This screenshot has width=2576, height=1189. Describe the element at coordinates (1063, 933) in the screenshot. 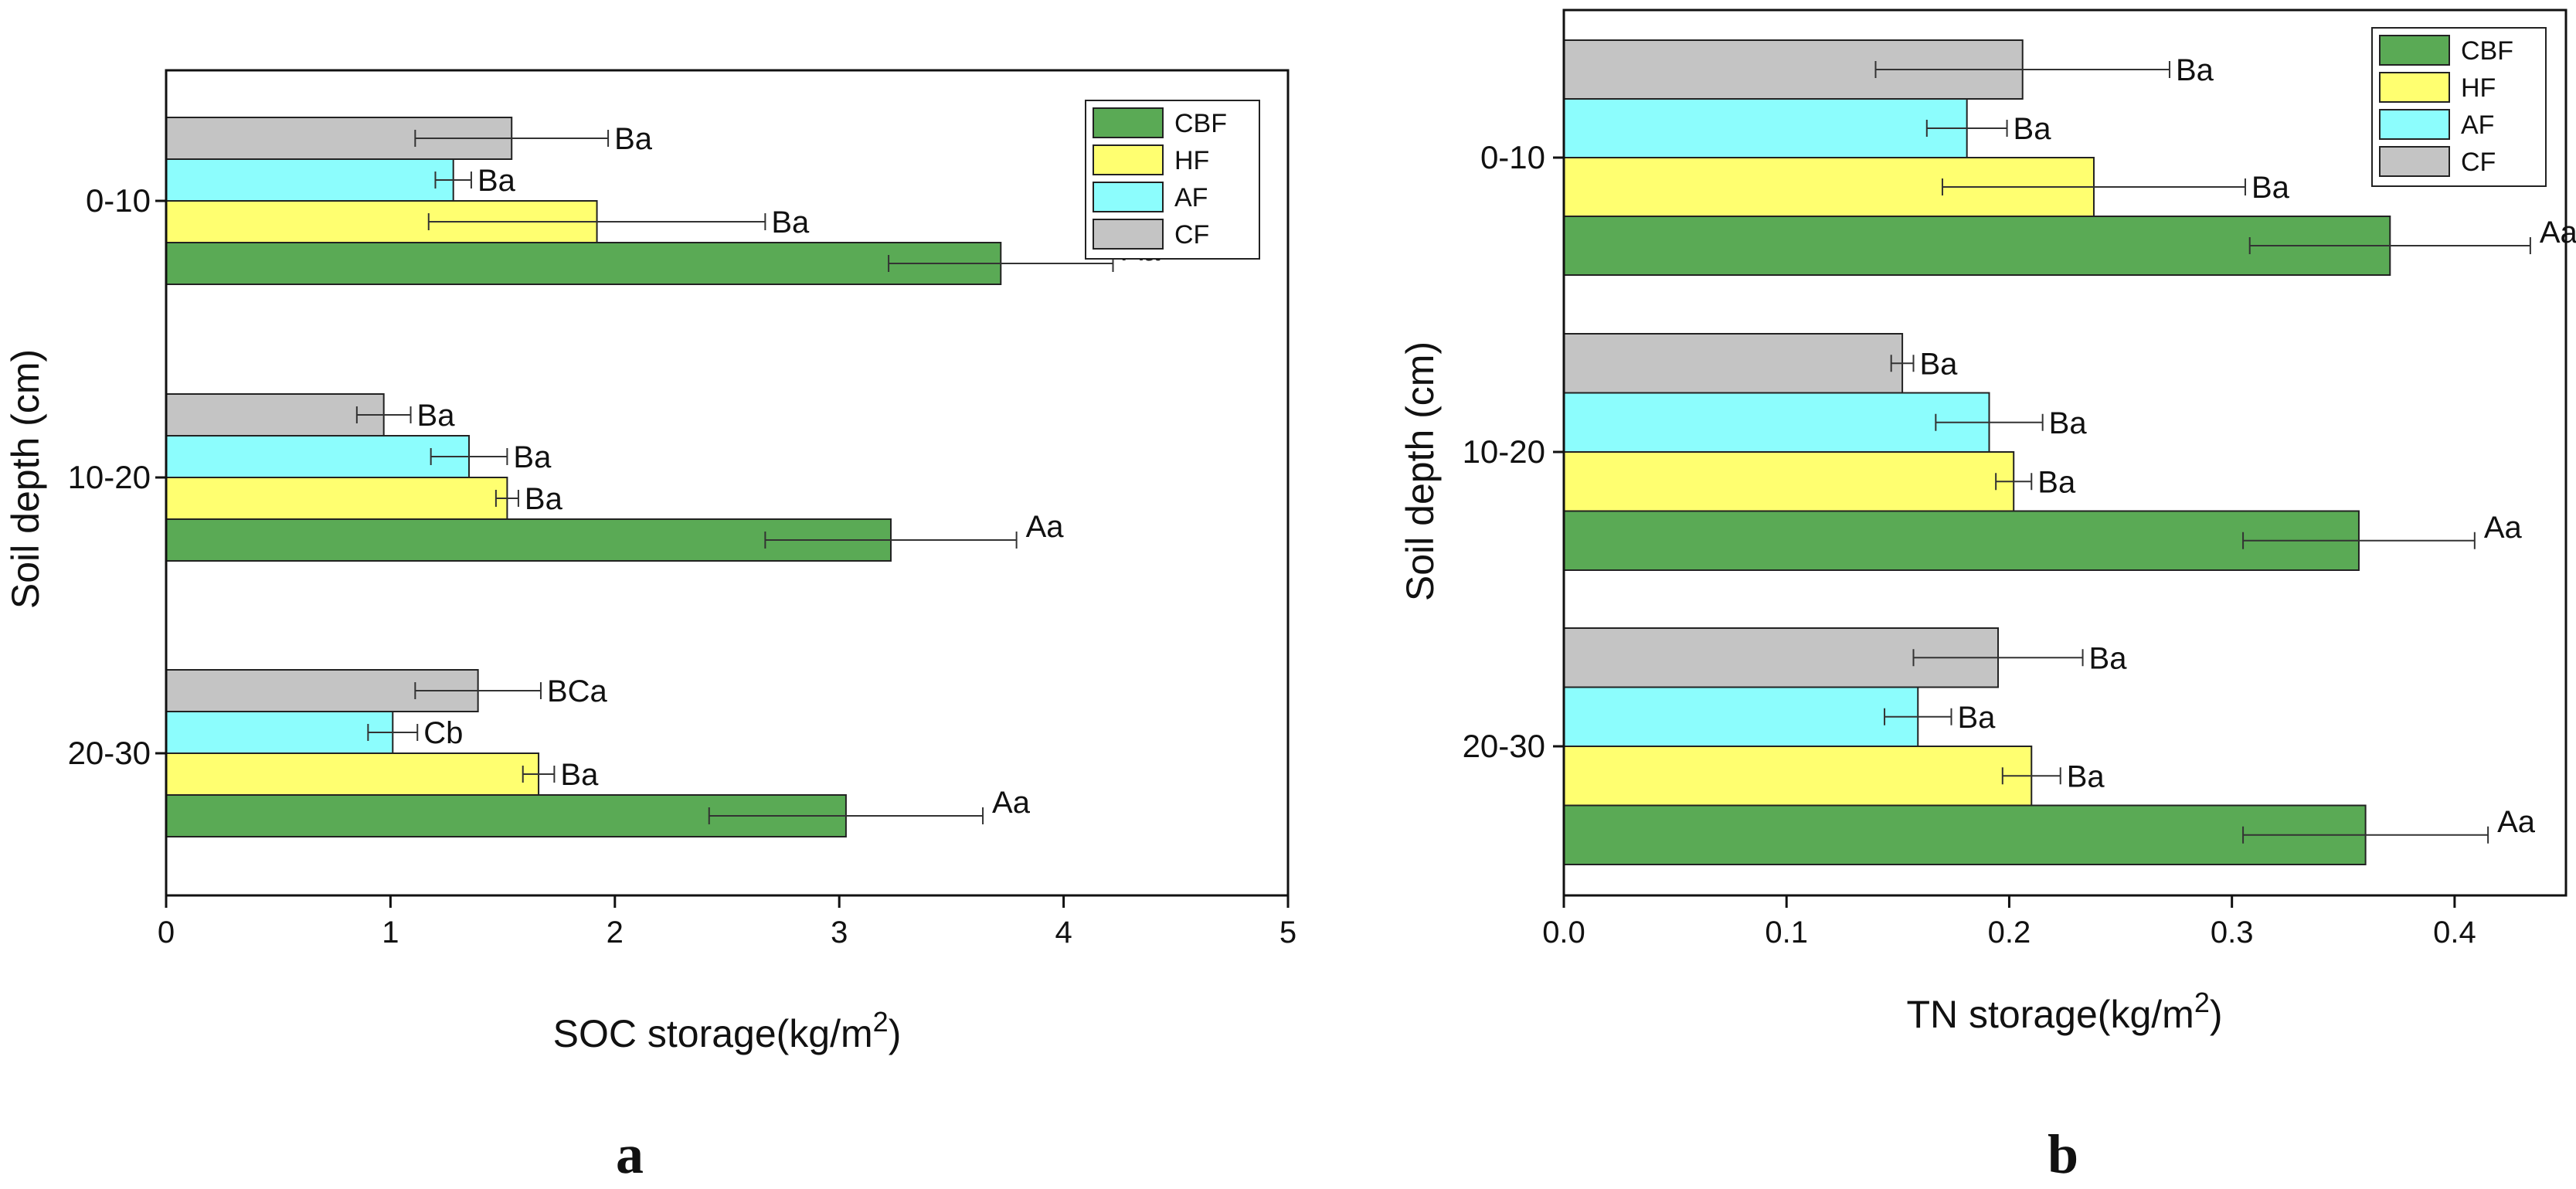

I see `x-tick-label: 4` at that location.